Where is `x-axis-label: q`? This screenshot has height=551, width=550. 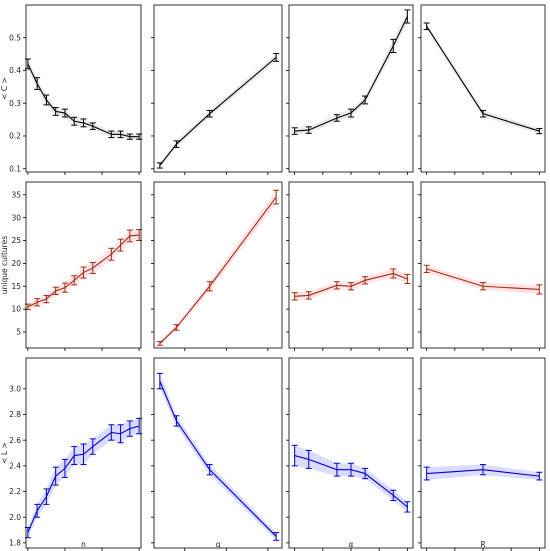 x-axis-label: q is located at coordinates (218, 544).